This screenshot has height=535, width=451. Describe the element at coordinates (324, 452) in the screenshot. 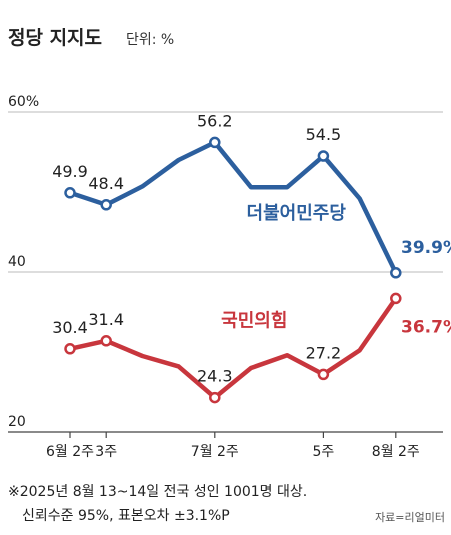

I see `x-tick-label-7: 5주` at that location.